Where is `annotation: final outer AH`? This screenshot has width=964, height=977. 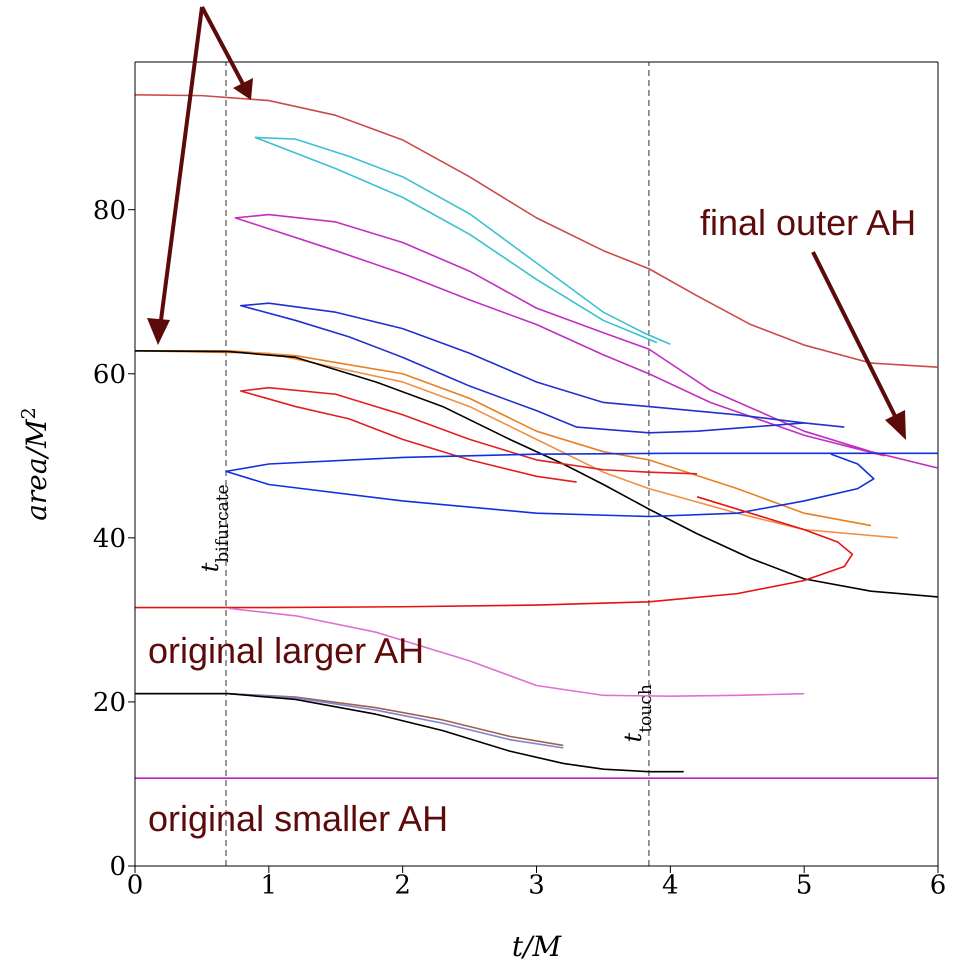 annotation: final outer AH is located at coordinates (808, 223).